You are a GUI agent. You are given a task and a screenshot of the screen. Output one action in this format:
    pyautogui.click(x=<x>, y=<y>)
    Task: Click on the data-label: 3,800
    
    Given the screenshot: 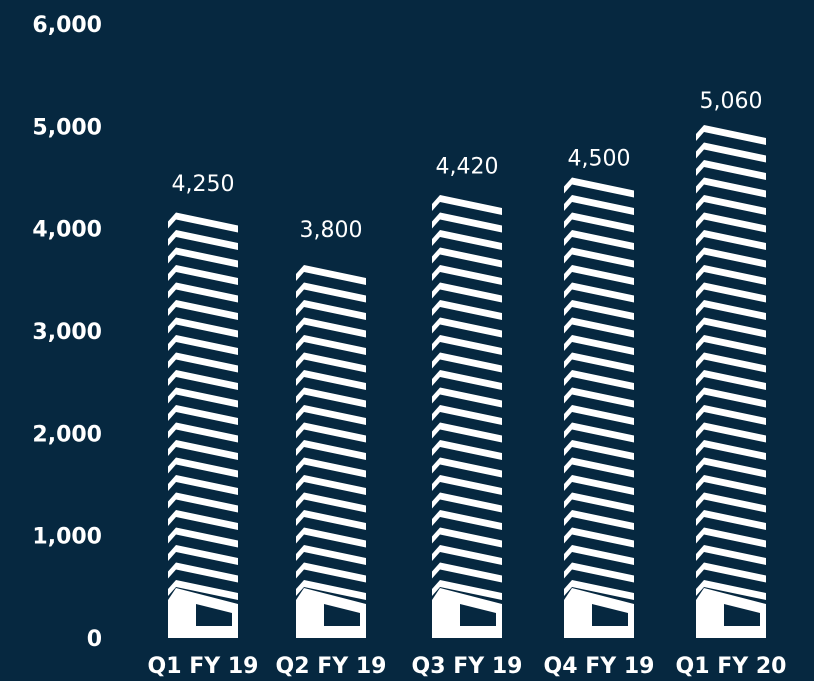 What is the action you would take?
    pyautogui.click(x=331, y=230)
    